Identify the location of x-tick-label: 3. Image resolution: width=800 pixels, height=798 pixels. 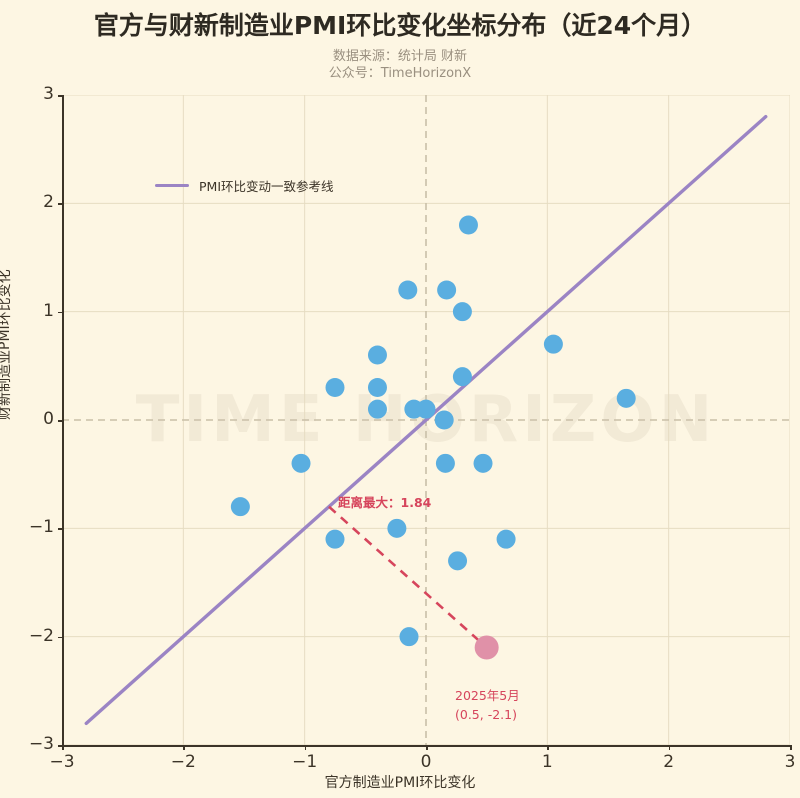
(790, 762).